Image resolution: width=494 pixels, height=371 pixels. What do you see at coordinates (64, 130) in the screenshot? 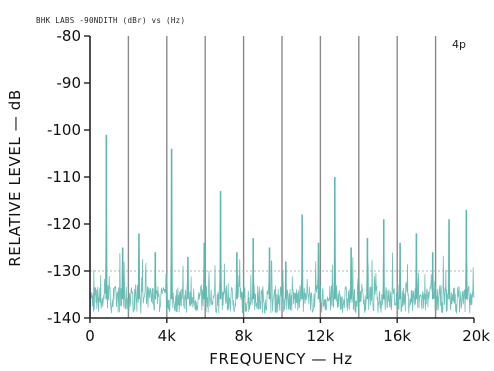
I see `y-tick-label: -100` at bounding box center [64, 130].